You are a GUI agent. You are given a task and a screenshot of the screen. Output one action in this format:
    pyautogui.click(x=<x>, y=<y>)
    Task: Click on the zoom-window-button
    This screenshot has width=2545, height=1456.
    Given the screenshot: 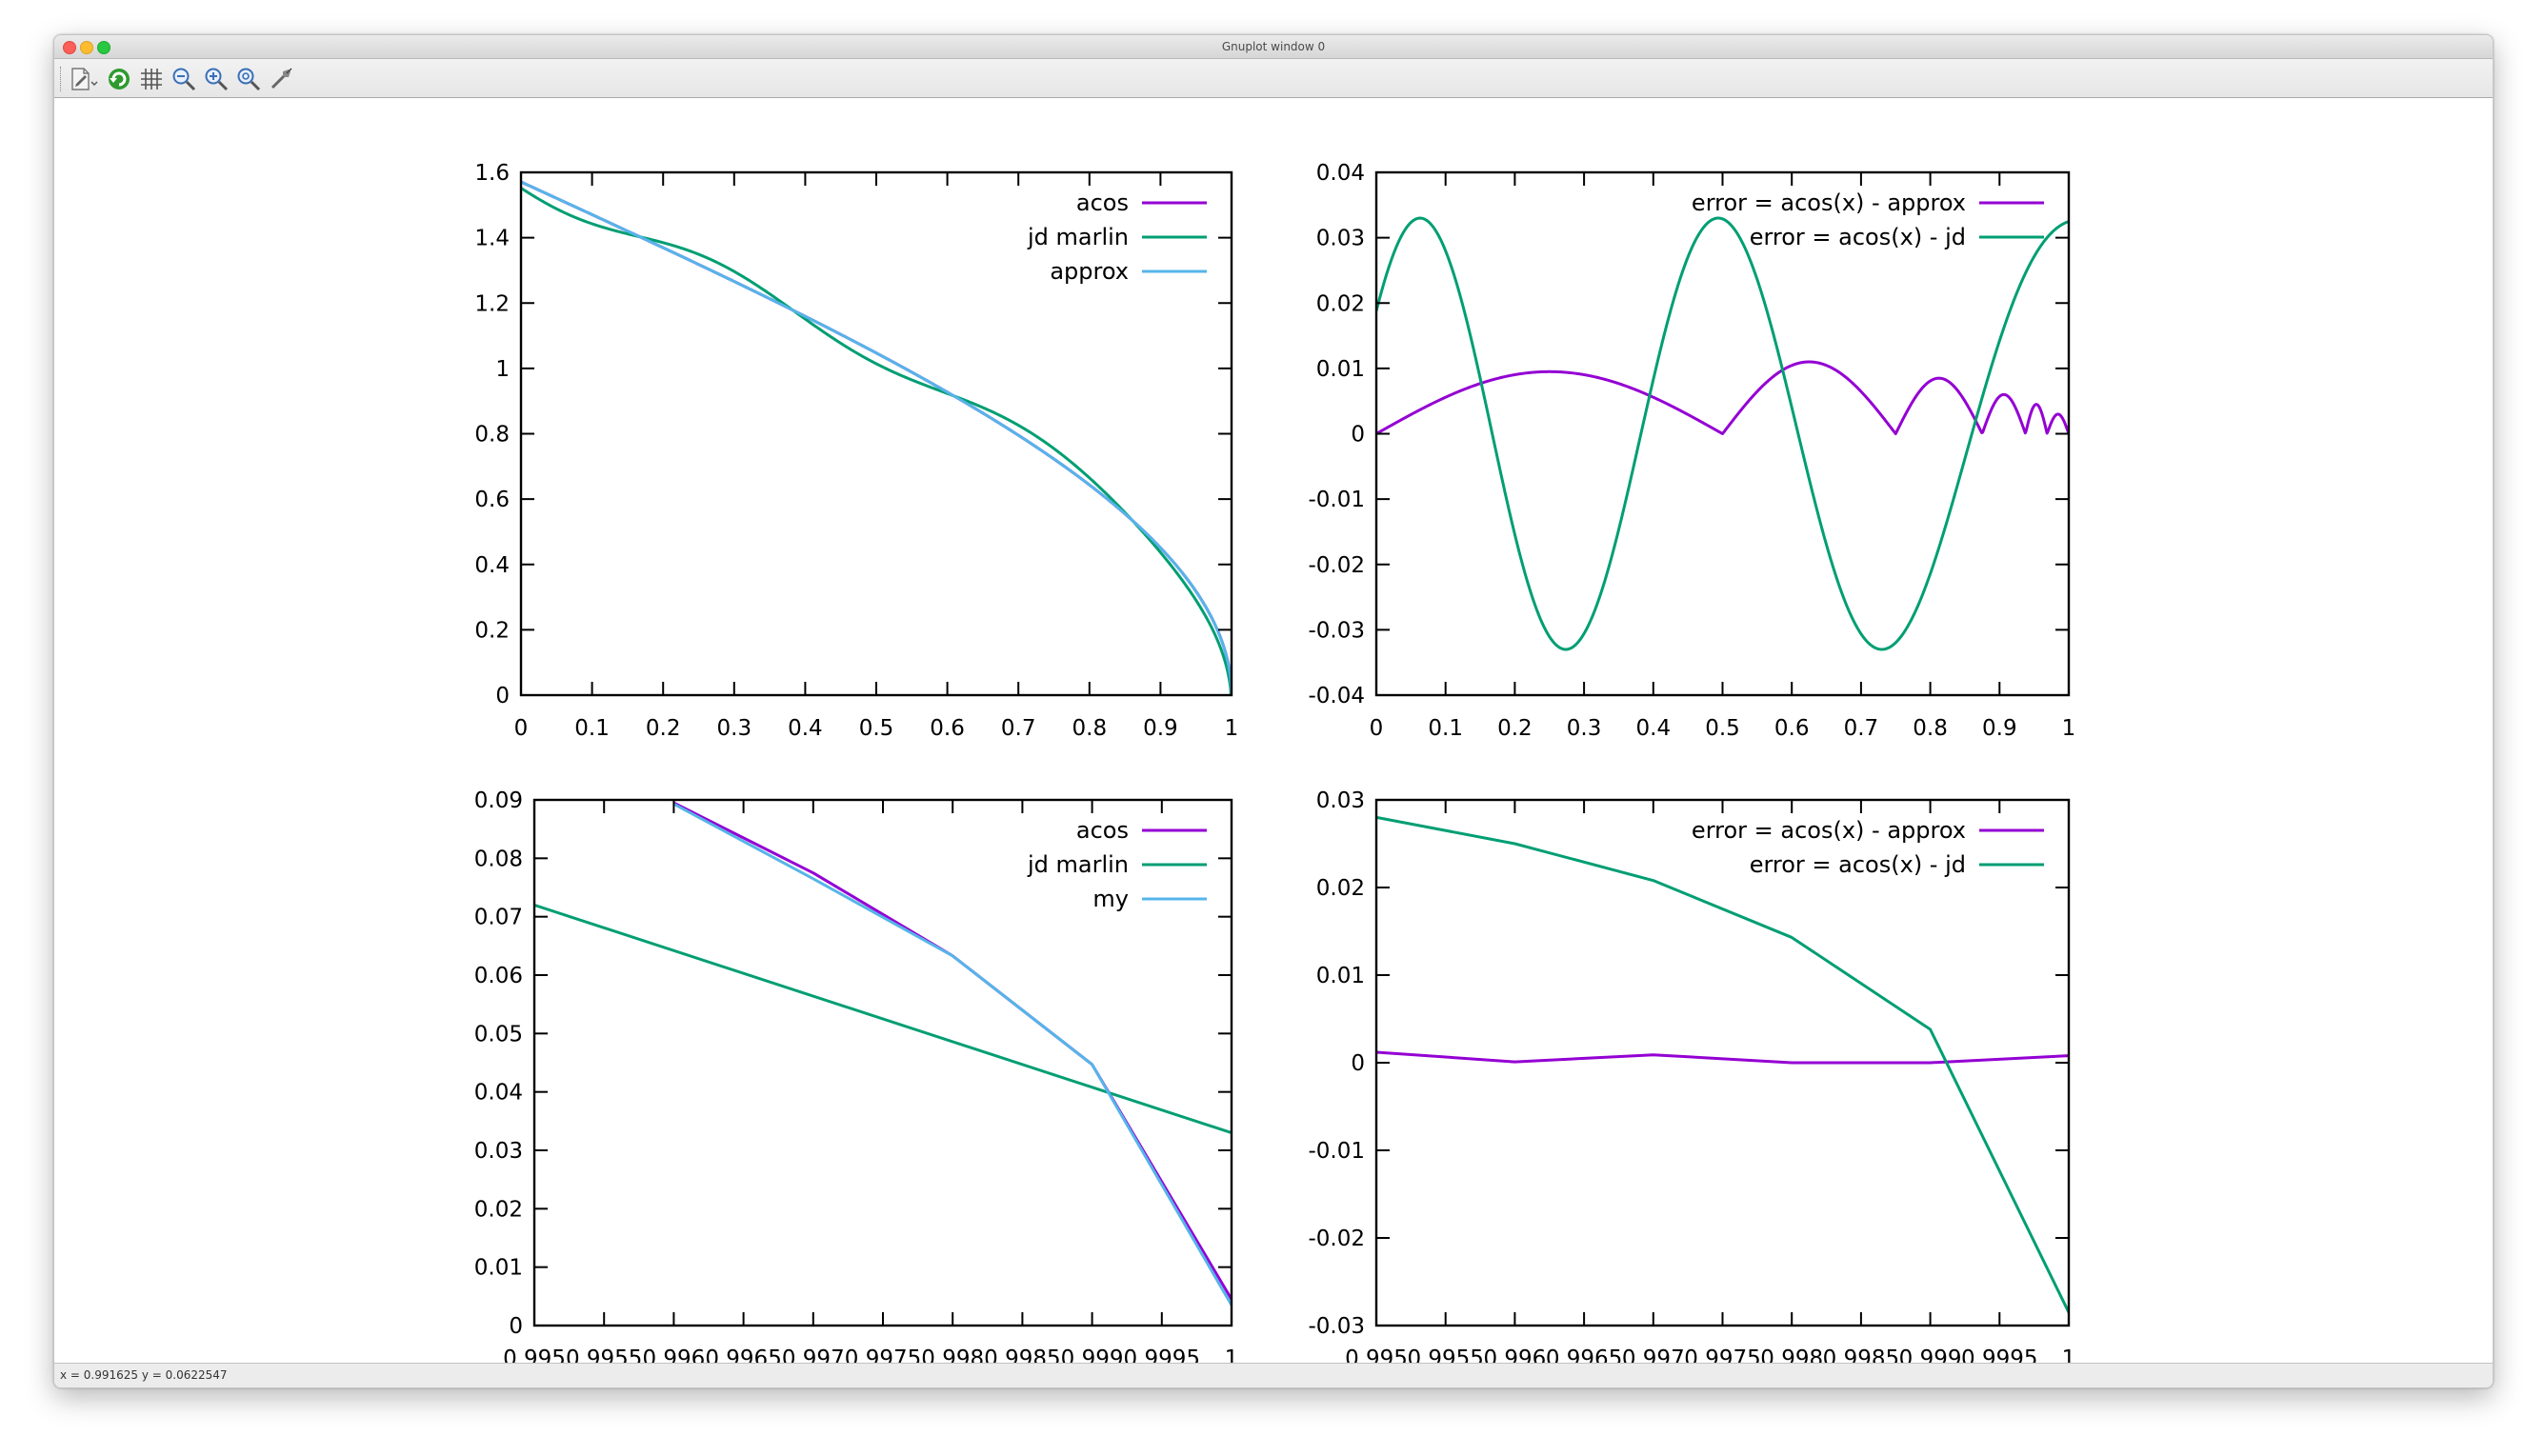 What is the action you would take?
    pyautogui.click(x=103, y=48)
    